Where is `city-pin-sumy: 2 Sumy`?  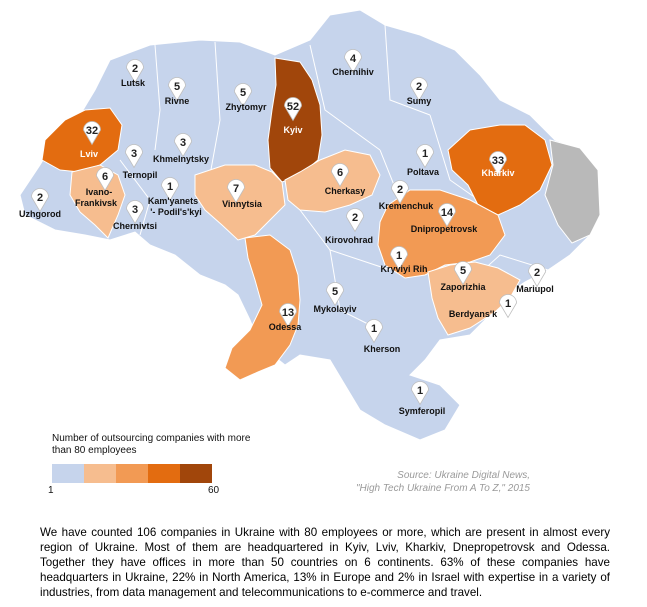
city-pin-sumy: 2 Sumy is located at coordinates (419, 91).